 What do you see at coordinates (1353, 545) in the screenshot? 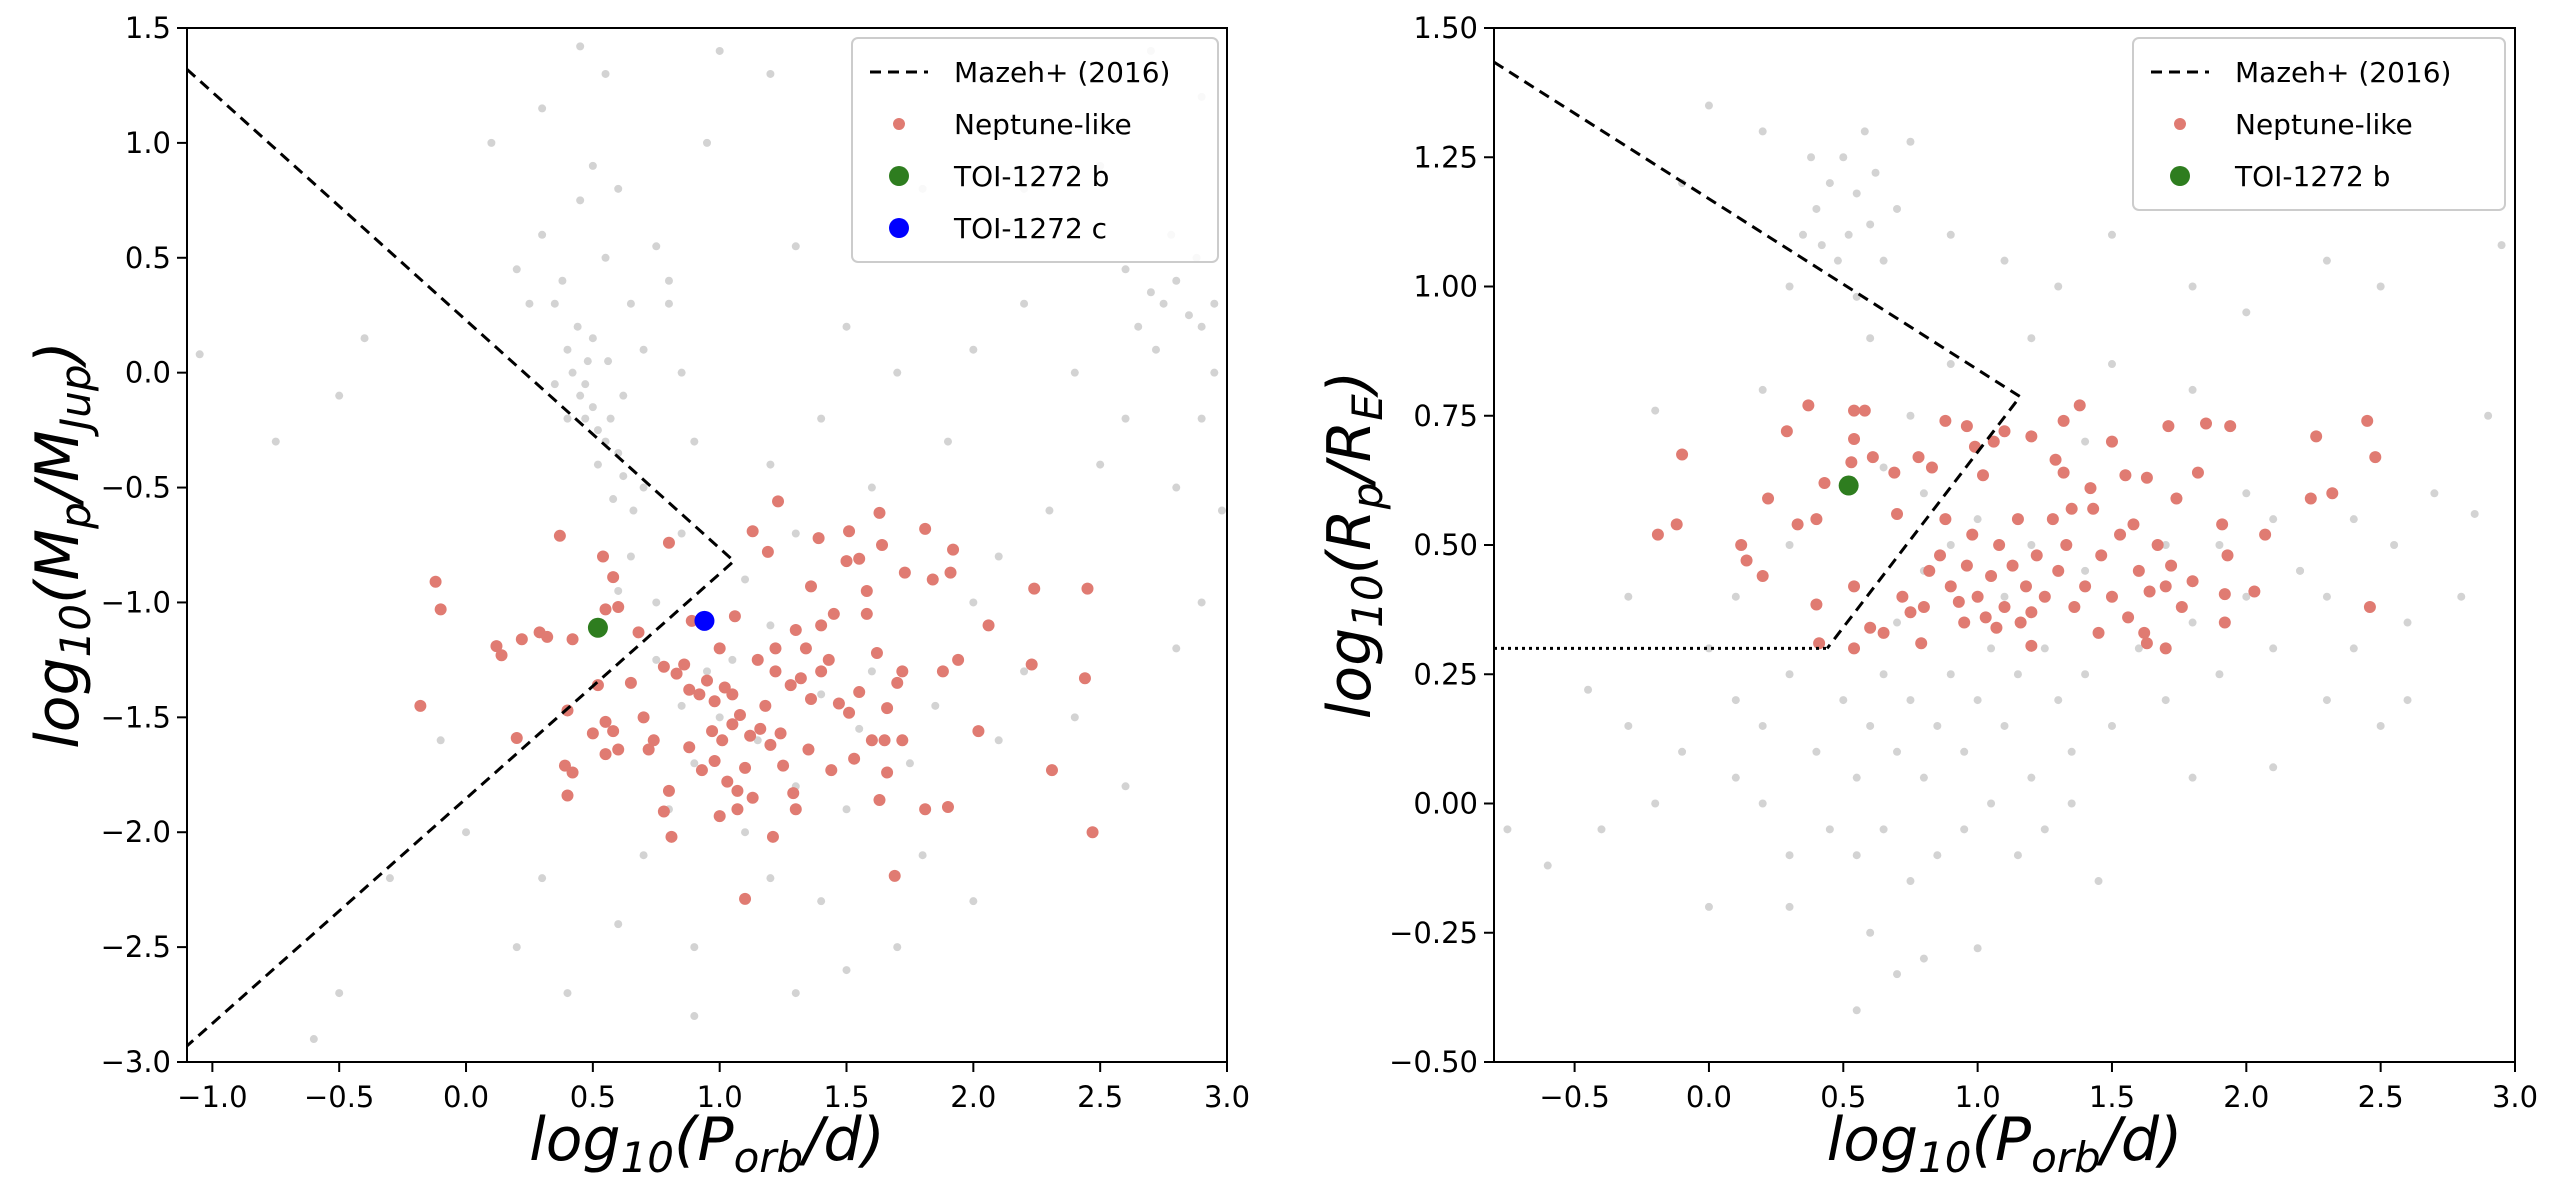
I see `y-axis-label: log10(Rp/RE)` at bounding box center [1353, 545].